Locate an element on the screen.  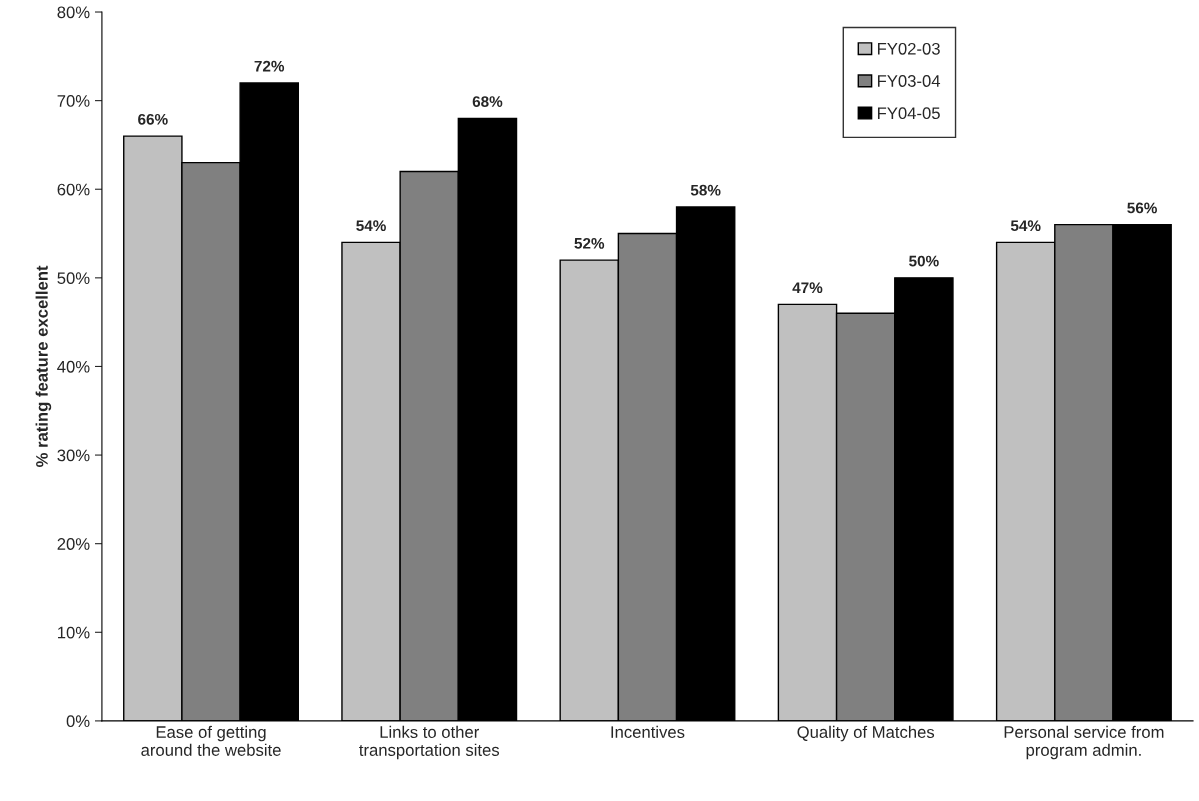
legend-label: FY02-03 is located at coordinates (908, 48).